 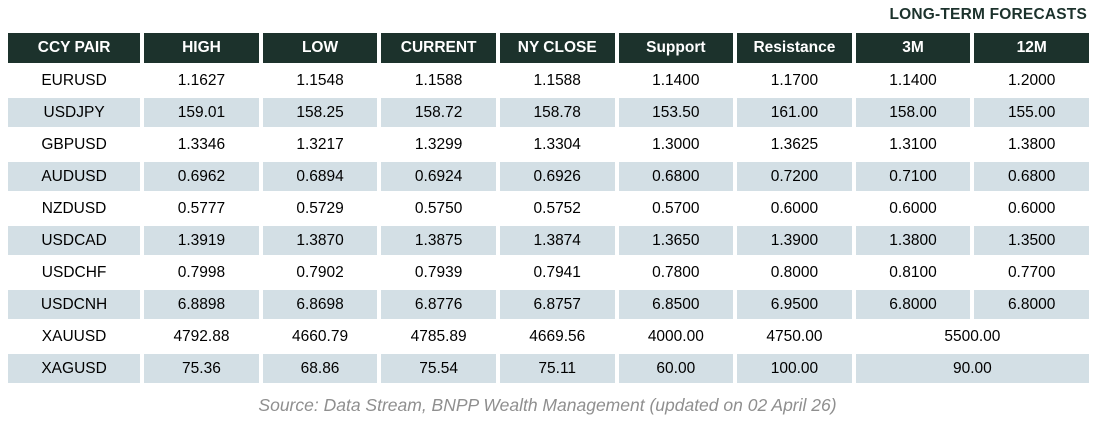 What do you see at coordinates (988, 14) in the screenshot?
I see `page-title: LONG-TERM FORECASTS` at bounding box center [988, 14].